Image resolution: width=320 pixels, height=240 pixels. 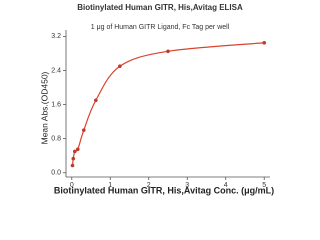 I want to click on y-tick-label: 0.0, so click(x=56, y=173).